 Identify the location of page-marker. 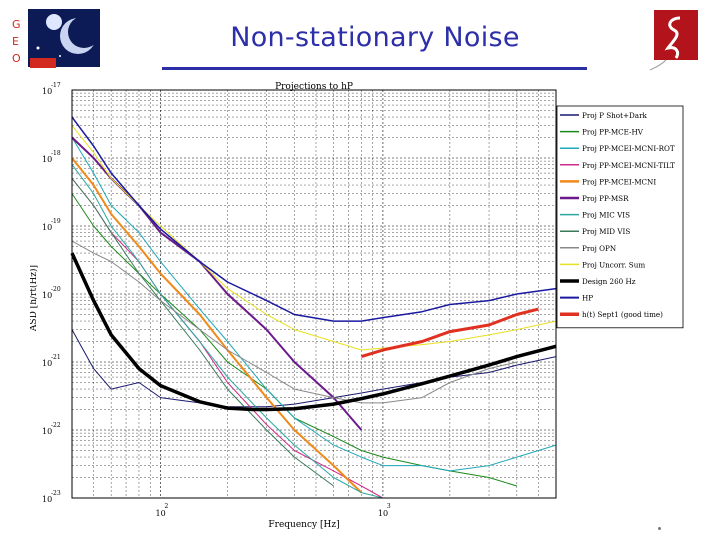
(659, 528).